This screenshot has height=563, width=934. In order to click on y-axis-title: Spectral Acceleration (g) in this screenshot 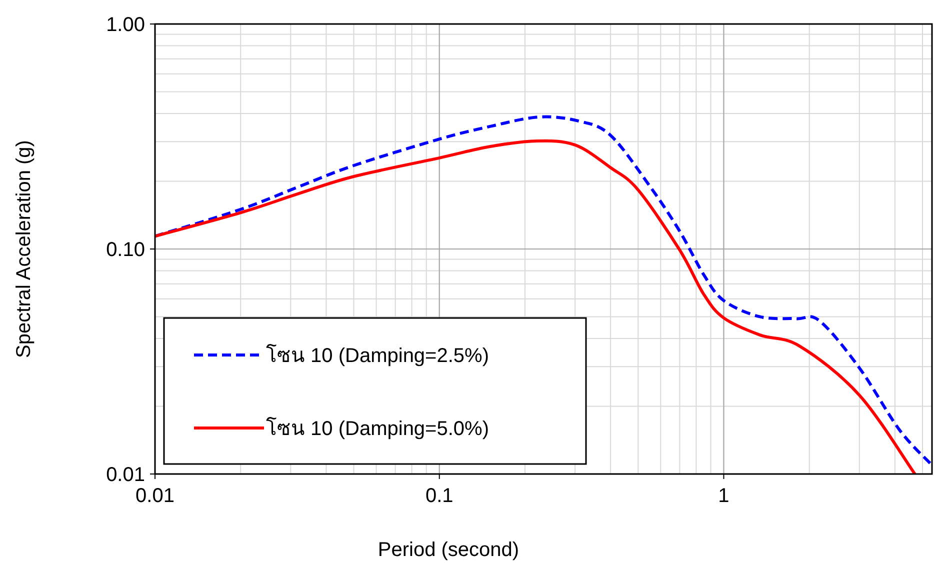, I will do `click(24, 249)`.